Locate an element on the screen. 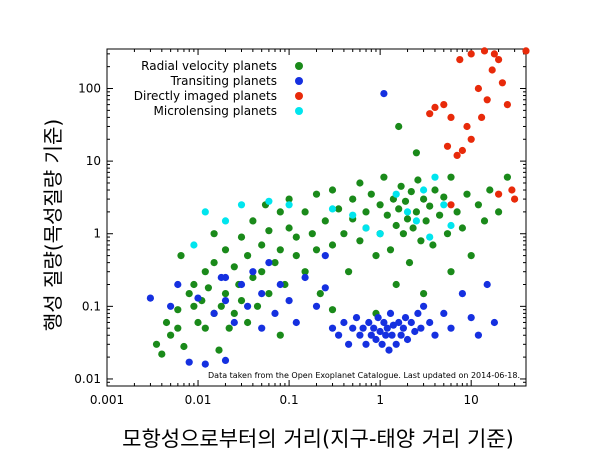 This screenshot has height=470, width=592. x-tick-label: 0.1 is located at coordinates (289, 400).